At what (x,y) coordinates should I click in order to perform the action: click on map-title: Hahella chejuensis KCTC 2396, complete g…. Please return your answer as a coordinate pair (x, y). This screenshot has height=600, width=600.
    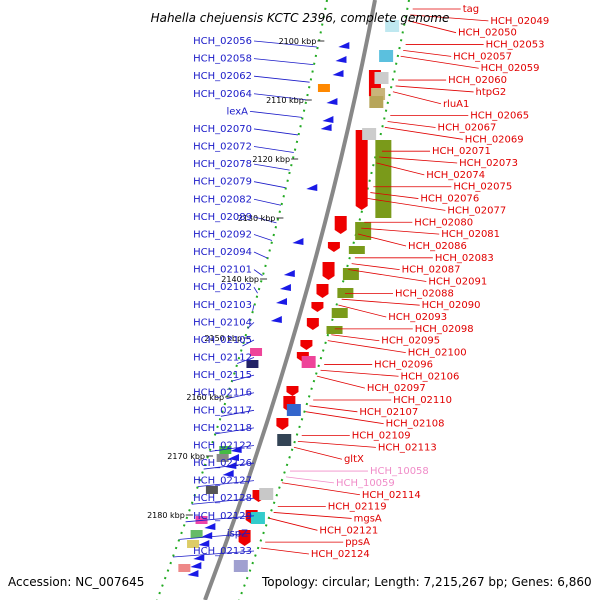
    Looking at the image, I should click on (300, 18).